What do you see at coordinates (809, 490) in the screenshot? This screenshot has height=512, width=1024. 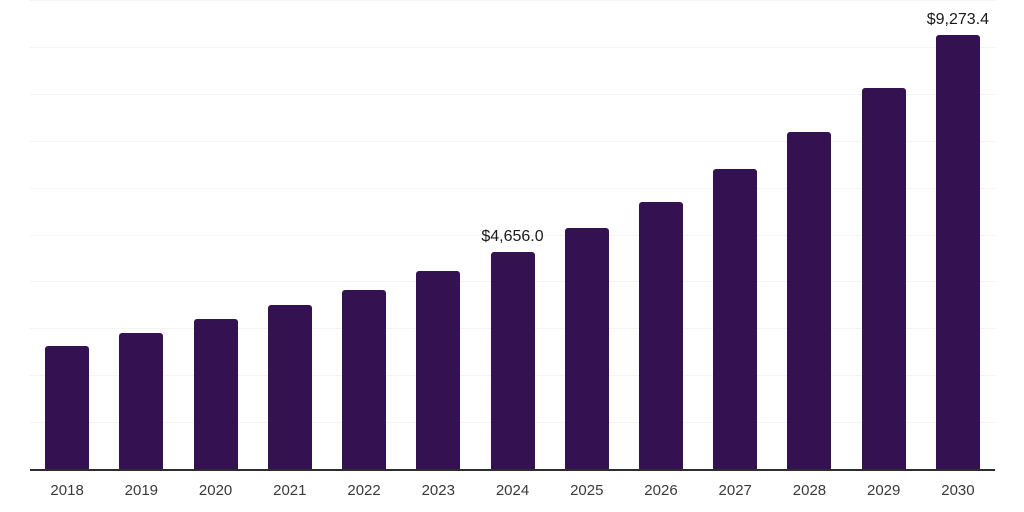 I see `x-tick-label-2028: 2028` at bounding box center [809, 490].